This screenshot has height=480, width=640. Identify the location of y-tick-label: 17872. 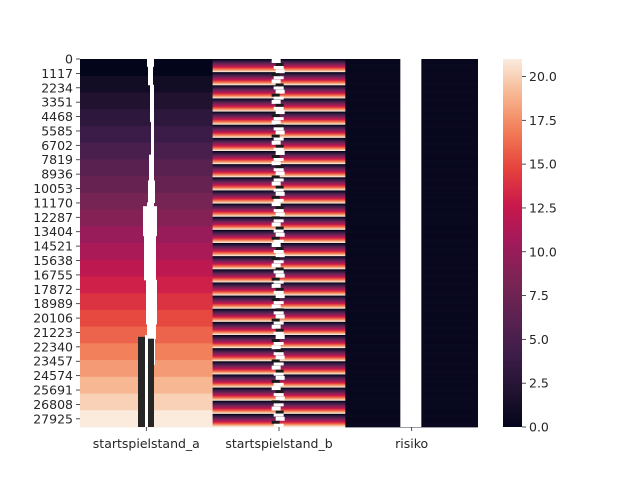
(53, 289).